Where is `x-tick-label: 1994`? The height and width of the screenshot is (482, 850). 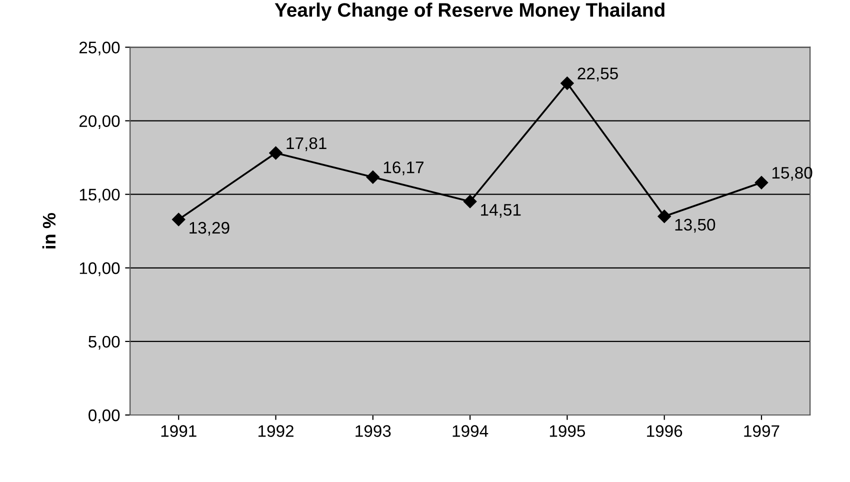 x-tick-label: 1994 is located at coordinates (470, 431).